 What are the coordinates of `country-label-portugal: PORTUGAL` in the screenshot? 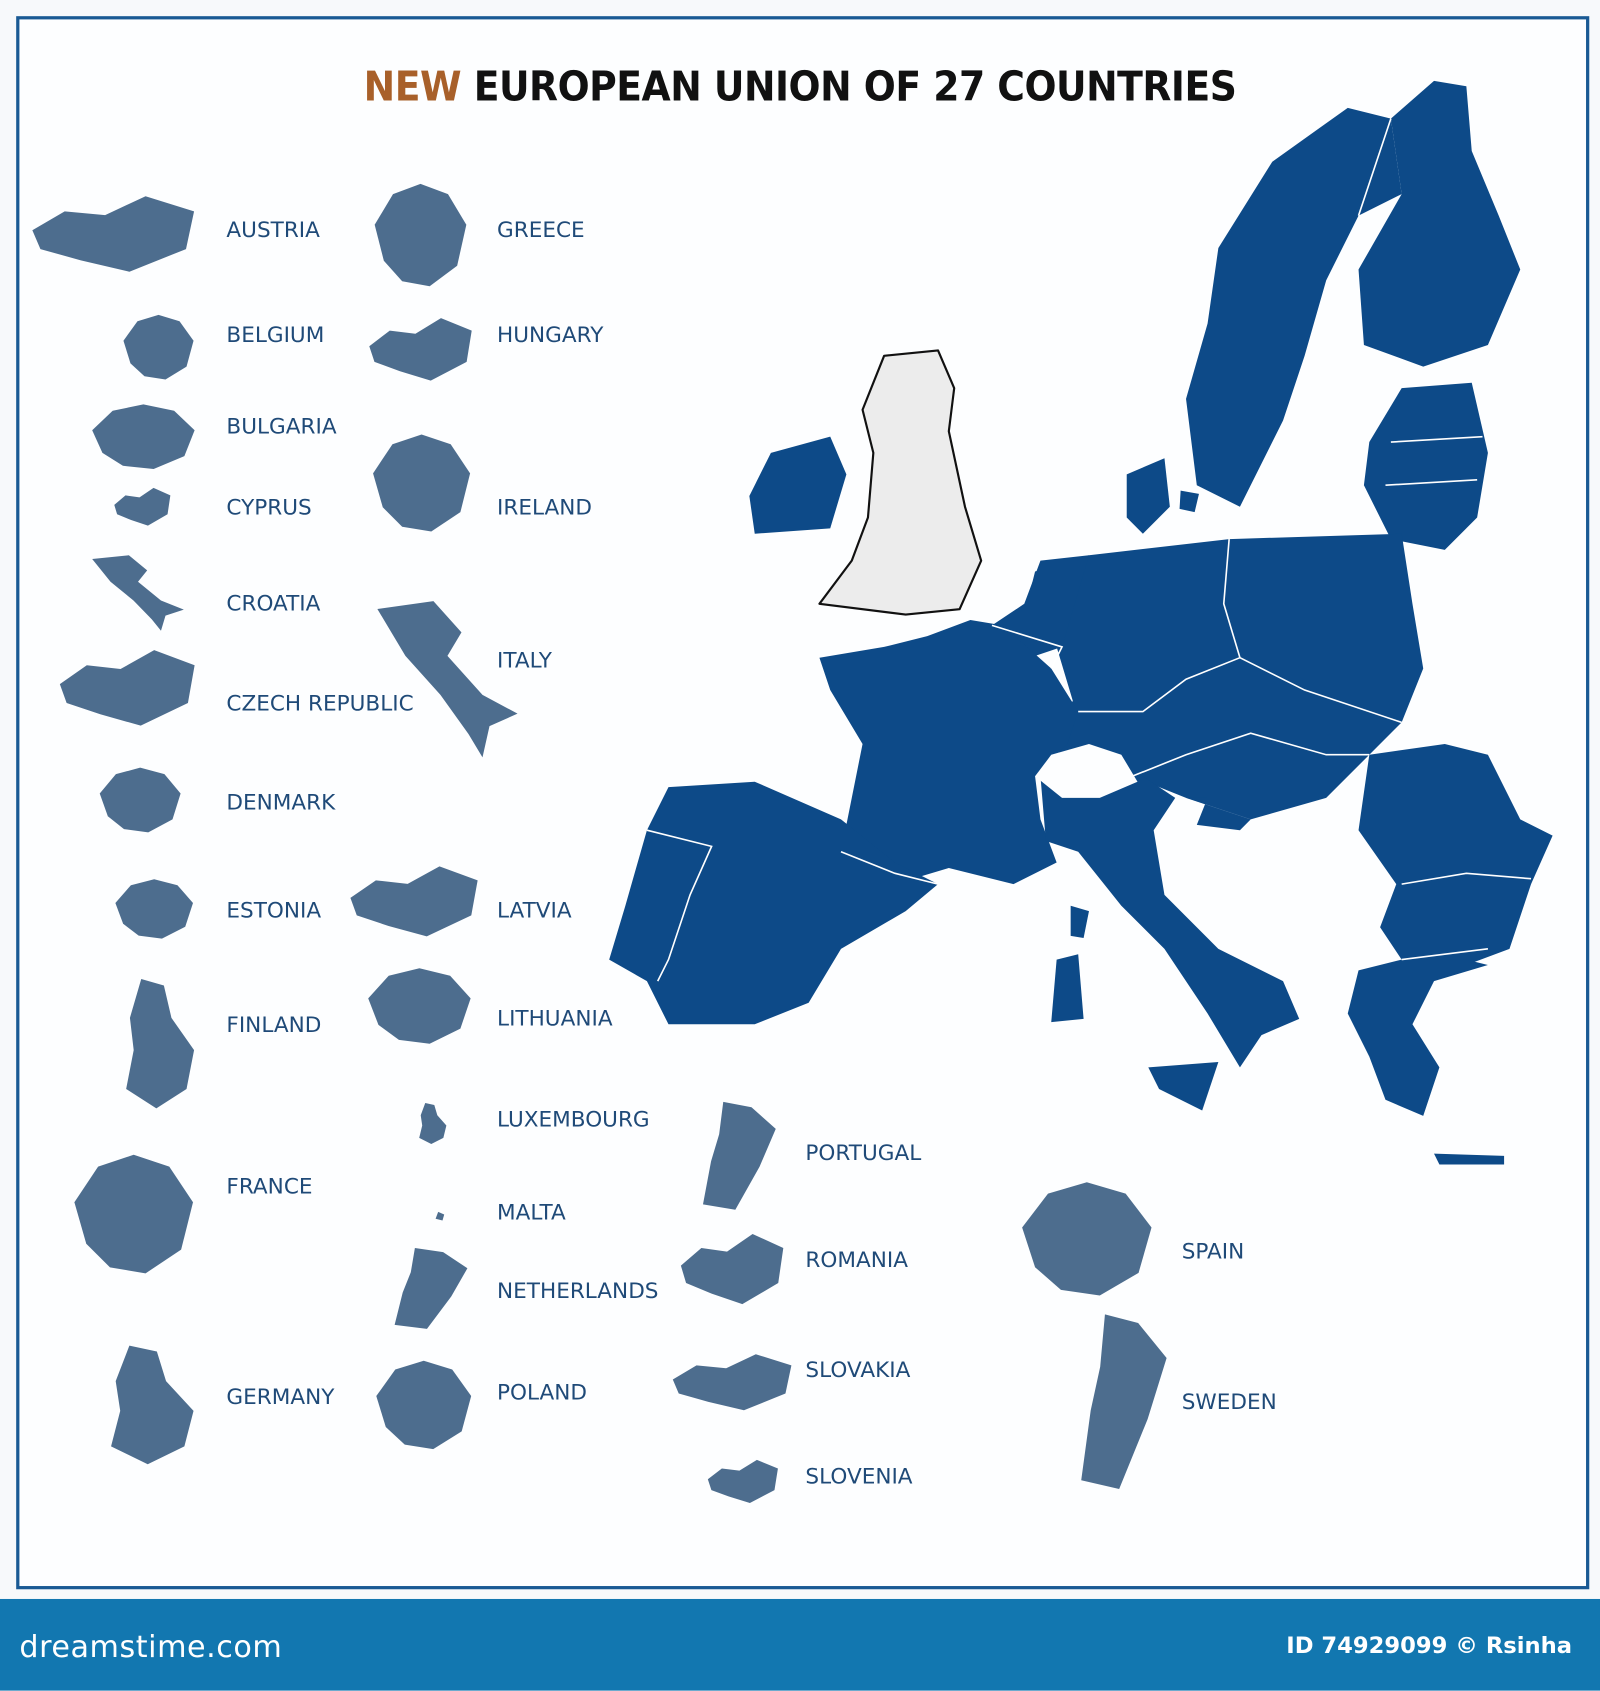 It's located at (863, 1152).